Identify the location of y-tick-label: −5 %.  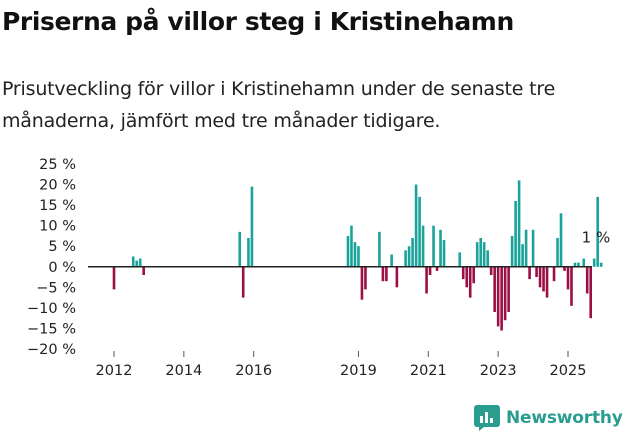
(56, 288).